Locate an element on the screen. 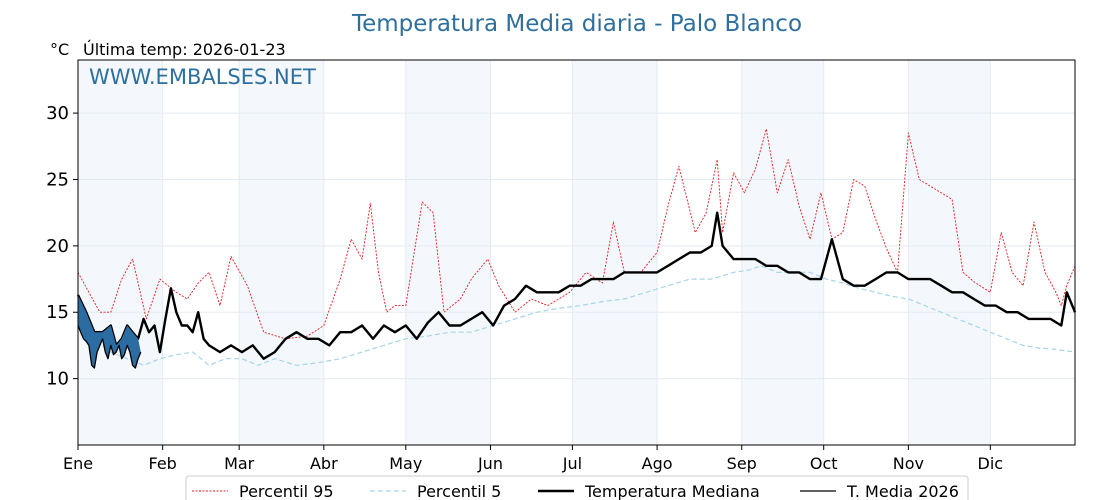  x-tick-label: Mar is located at coordinates (239, 463).